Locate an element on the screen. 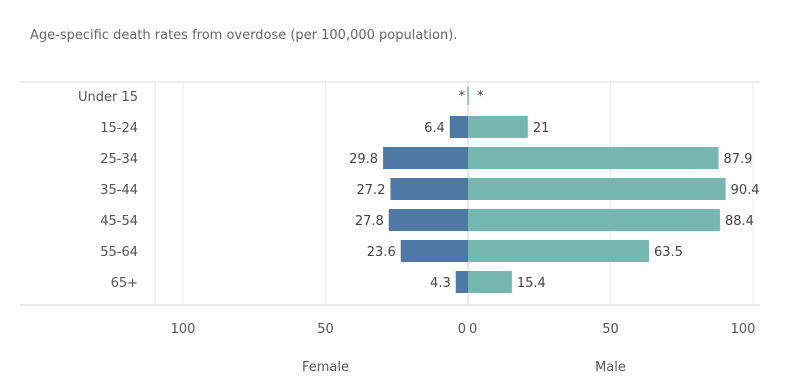 The height and width of the screenshot is (376, 785). female-axis-title: Female is located at coordinates (325, 367).